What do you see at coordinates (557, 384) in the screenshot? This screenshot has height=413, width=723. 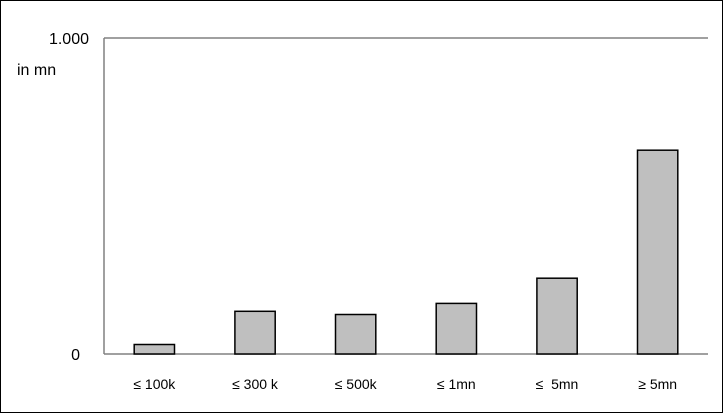 I see `x-tick-label-4: ≤ 5mn` at bounding box center [557, 384].